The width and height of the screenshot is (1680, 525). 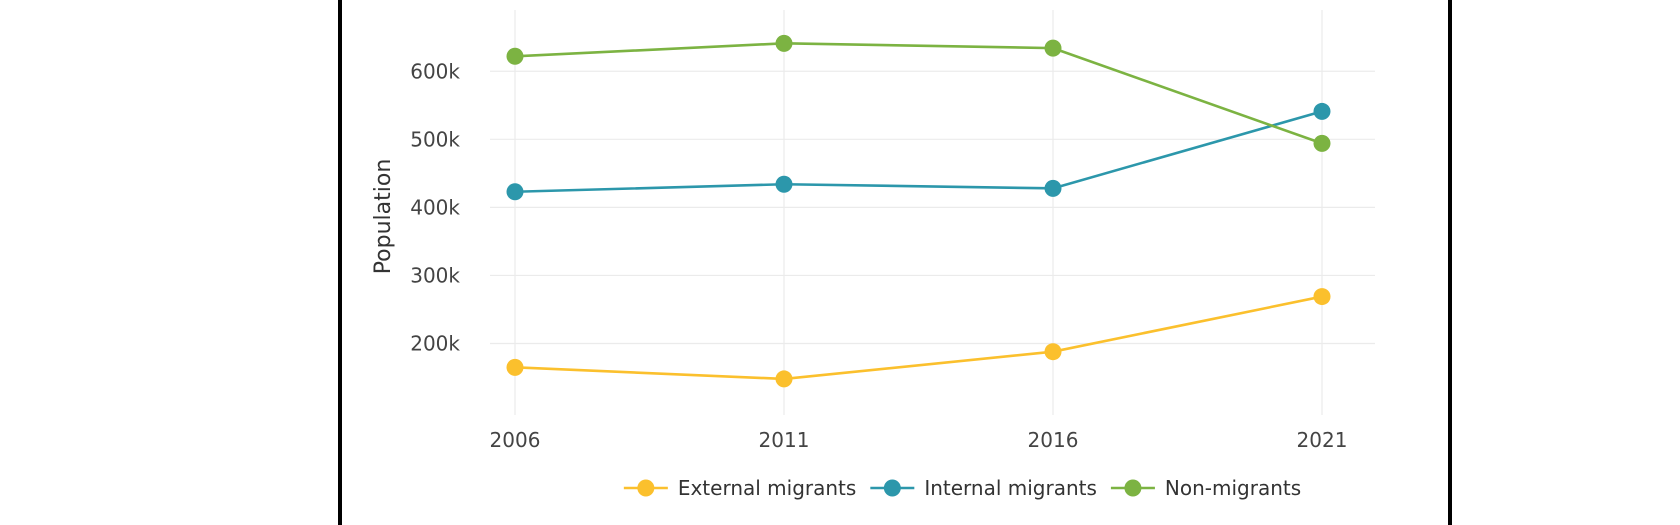 I want to click on x-tick-label: 2016, so click(x=1053, y=440).